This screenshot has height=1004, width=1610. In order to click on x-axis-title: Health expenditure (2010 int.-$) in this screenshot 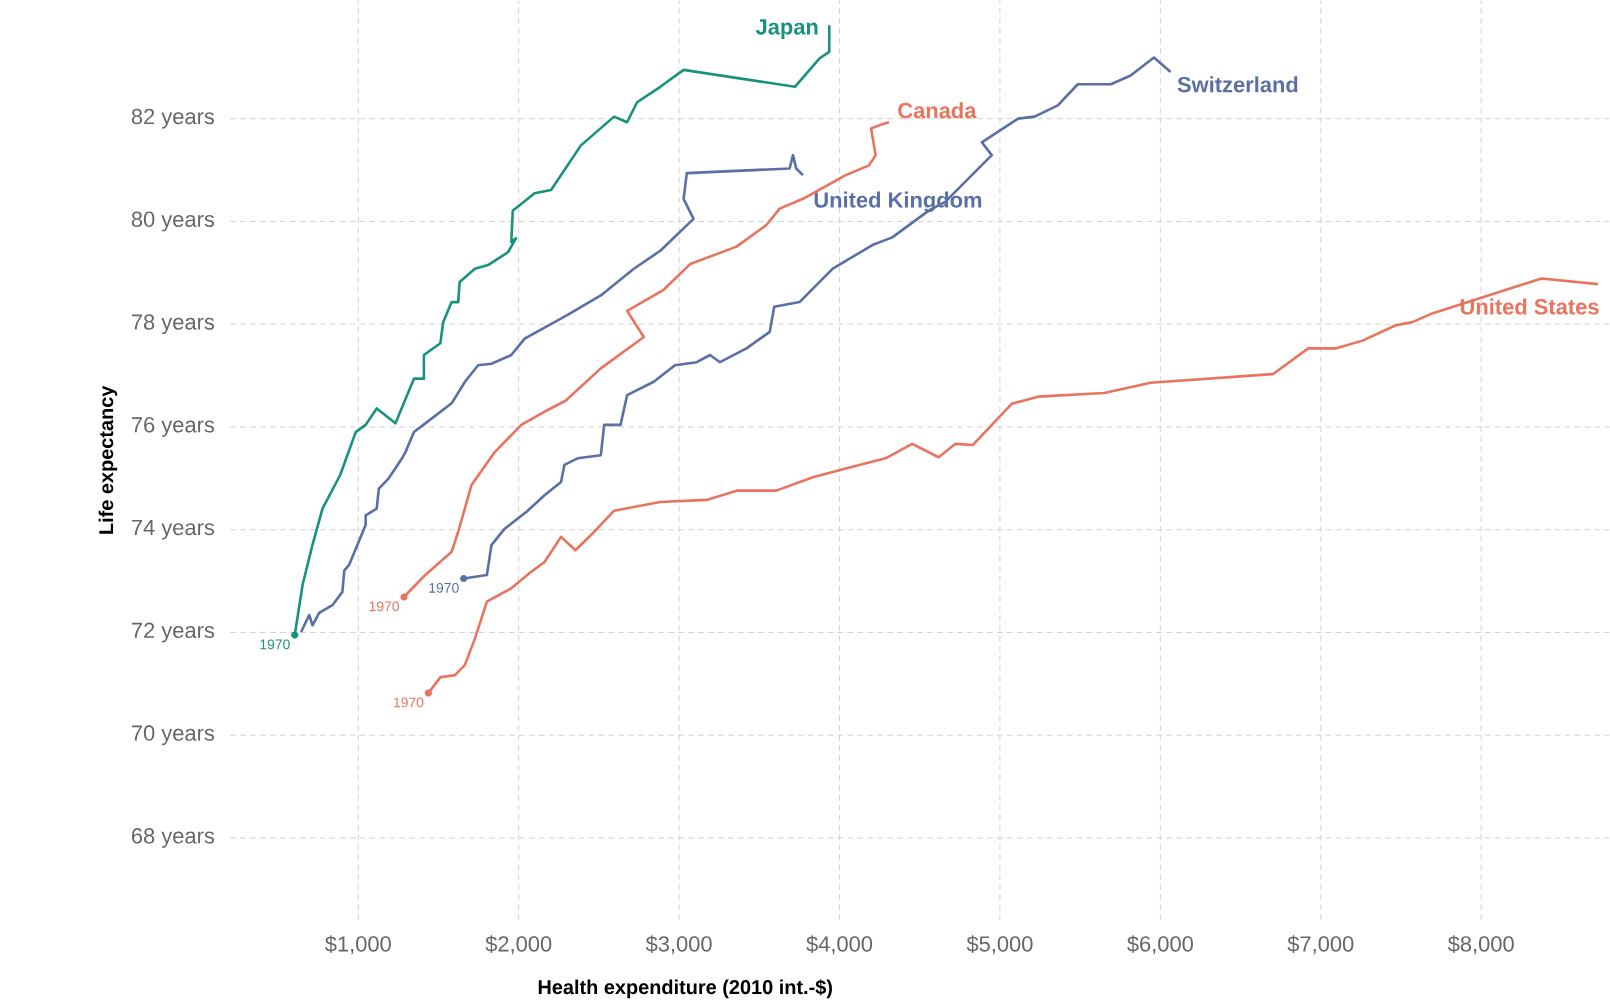, I will do `click(685, 988)`.